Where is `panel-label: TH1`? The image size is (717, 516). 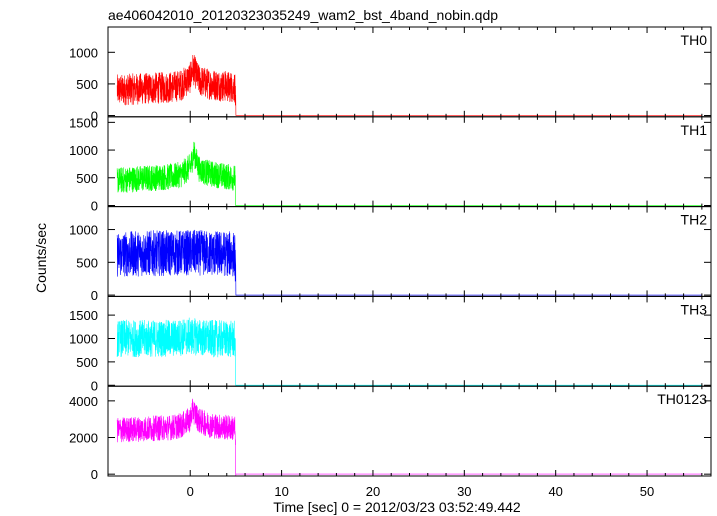 panel-label: TH1 is located at coordinates (694, 130).